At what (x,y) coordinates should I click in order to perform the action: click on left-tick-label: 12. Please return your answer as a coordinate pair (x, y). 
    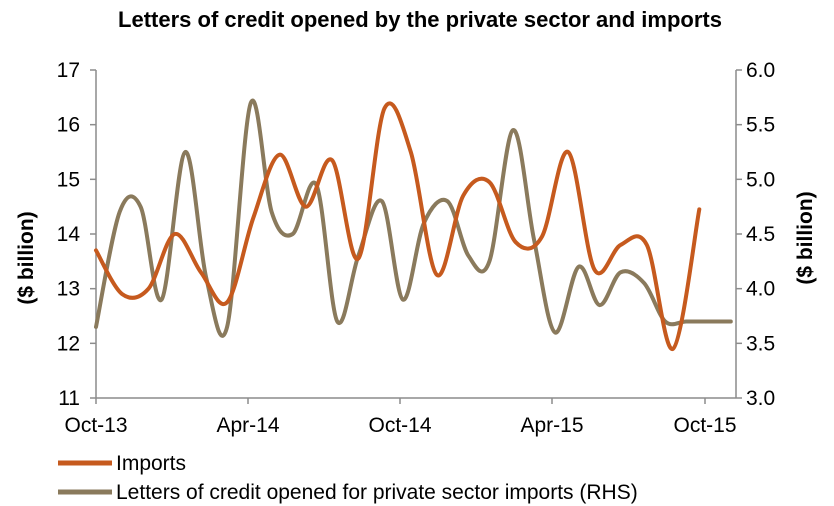
    Looking at the image, I should click on (68, 343).